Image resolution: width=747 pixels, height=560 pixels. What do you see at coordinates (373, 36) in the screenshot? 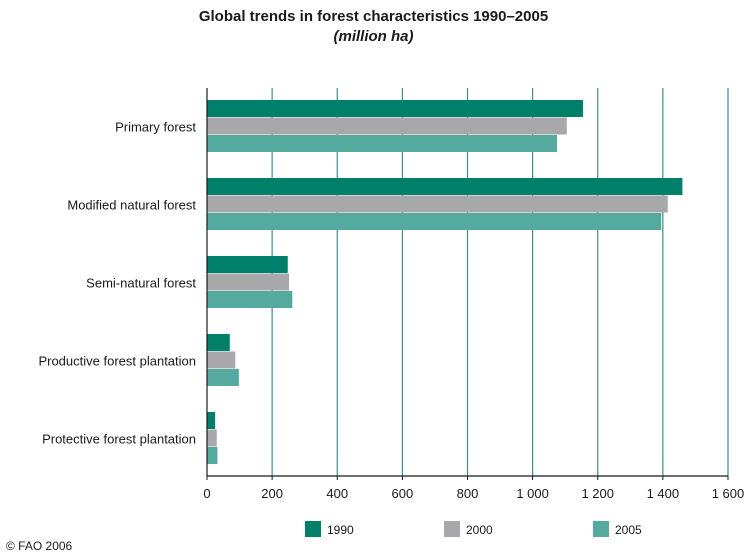
I see `chart-subtitle: (million ha)` at bounding box center [373, 36].